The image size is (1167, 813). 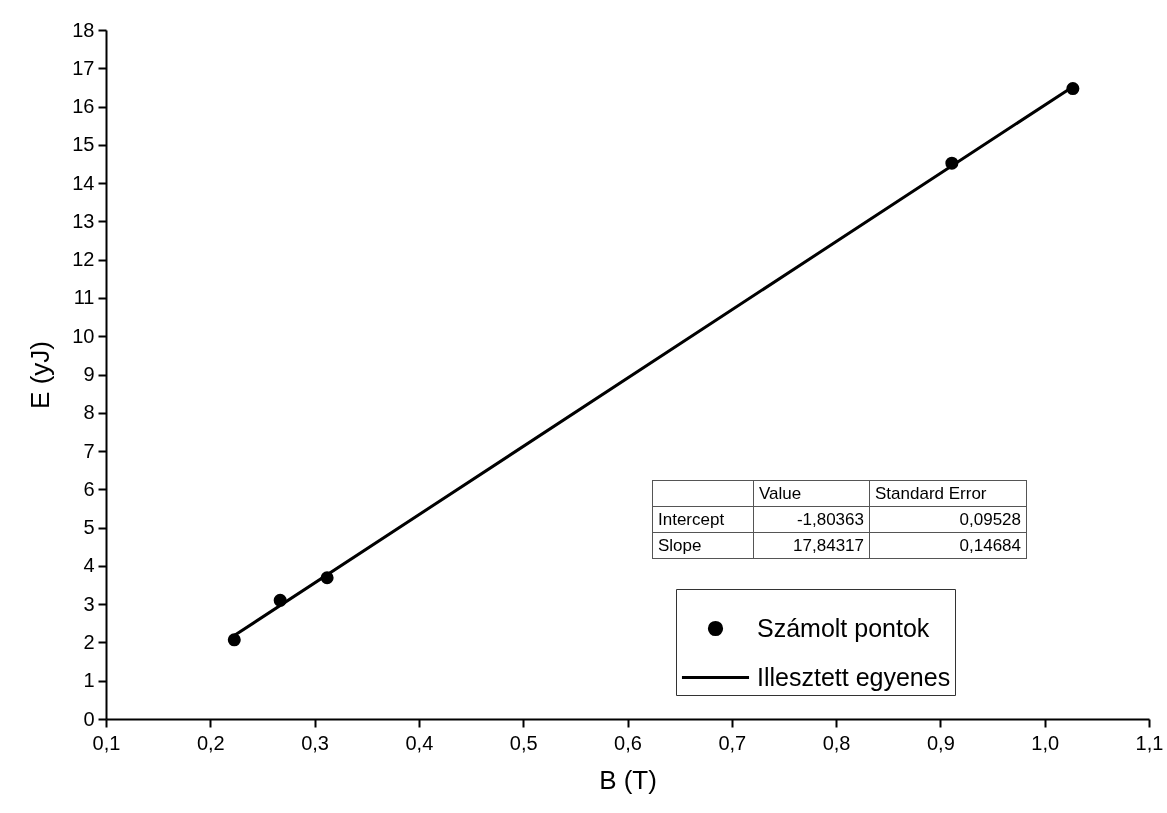 What do you see at coordinates (210, 742) in the screenshot?
I see `x-tick-label: 0,2` at bounding box center [210, 742].